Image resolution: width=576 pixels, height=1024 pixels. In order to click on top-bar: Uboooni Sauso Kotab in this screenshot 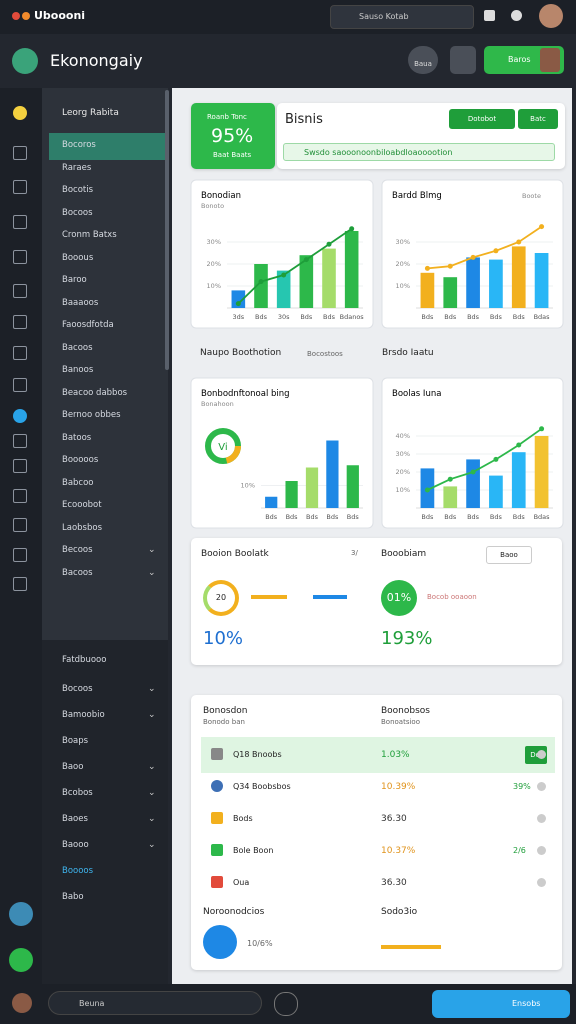, I will do `click(288, 17)`.